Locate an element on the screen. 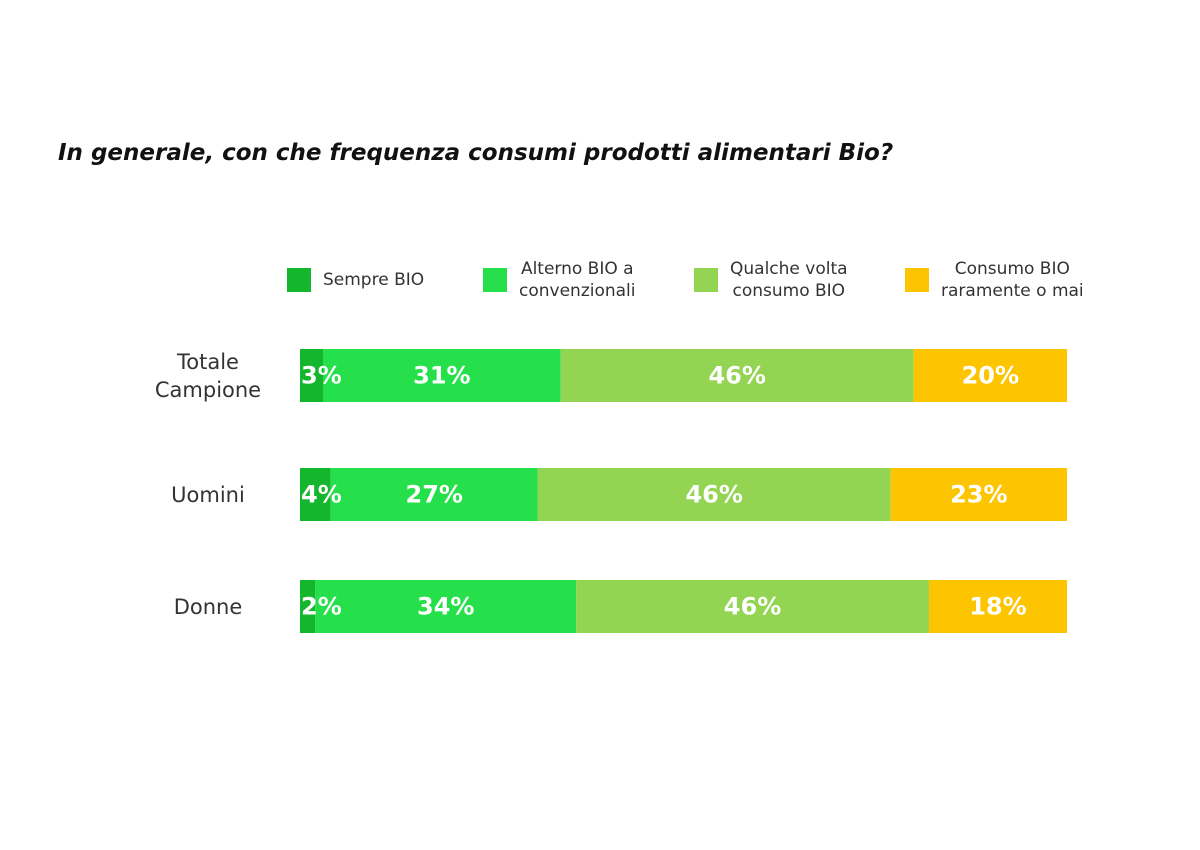 This screenshot has width=1200, height=850. data-label: 34% is located at coordinates (445, 607).